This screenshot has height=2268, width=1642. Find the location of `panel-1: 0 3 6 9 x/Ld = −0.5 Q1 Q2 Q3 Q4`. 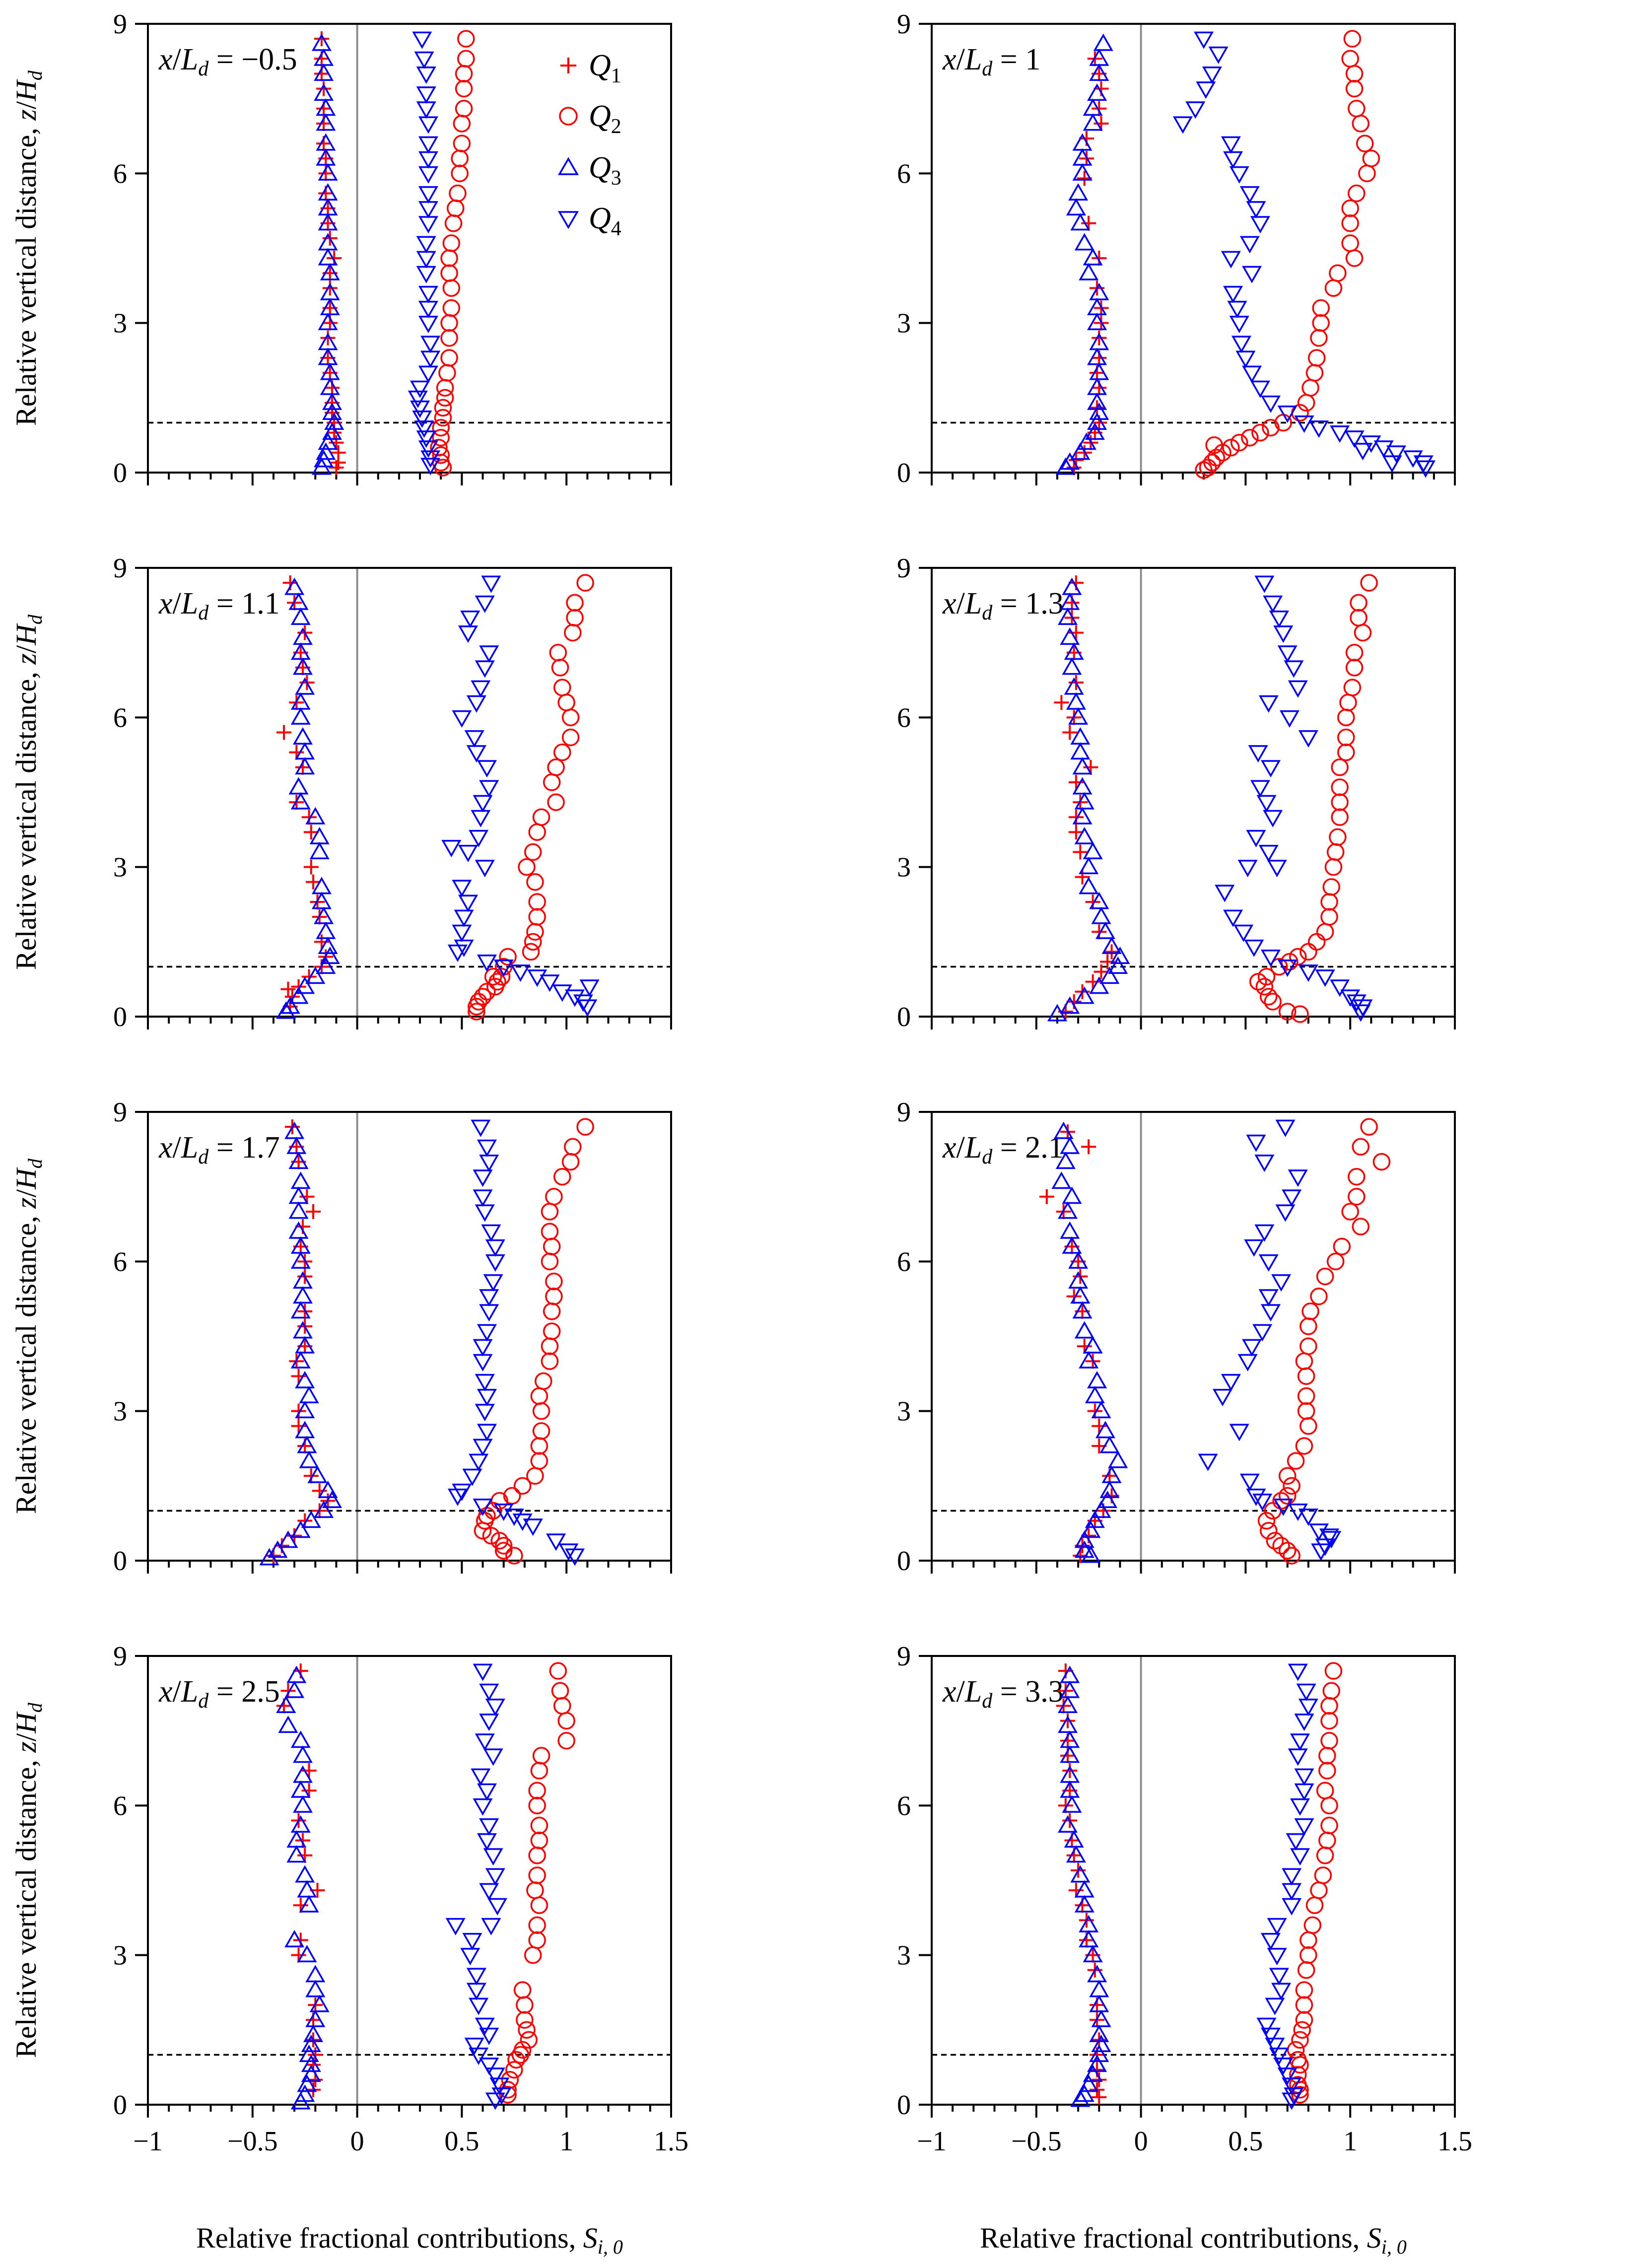

panel-1: 0 3 6 9 x/Ld = −0.5 Q1 Q2 Q3 Q4 is located at coordinates (392, 248).